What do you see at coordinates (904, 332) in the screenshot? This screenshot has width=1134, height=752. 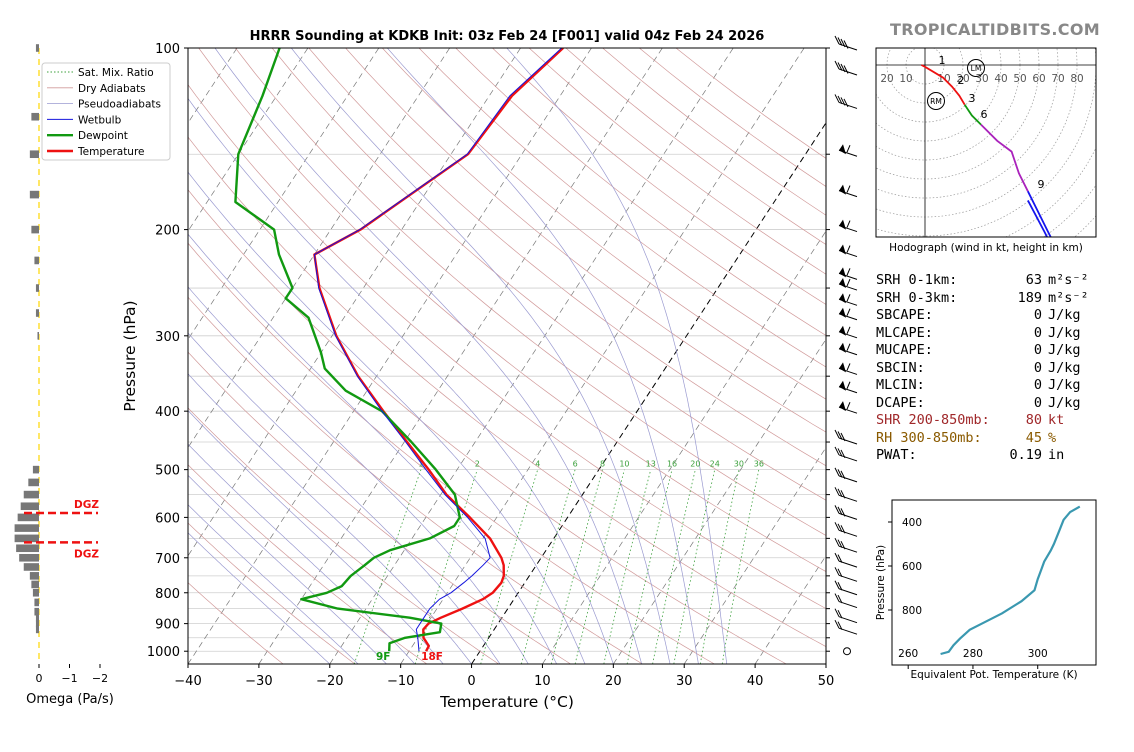 I see `parameter-label: MLCAPE:` at bounding box center [904, 332].